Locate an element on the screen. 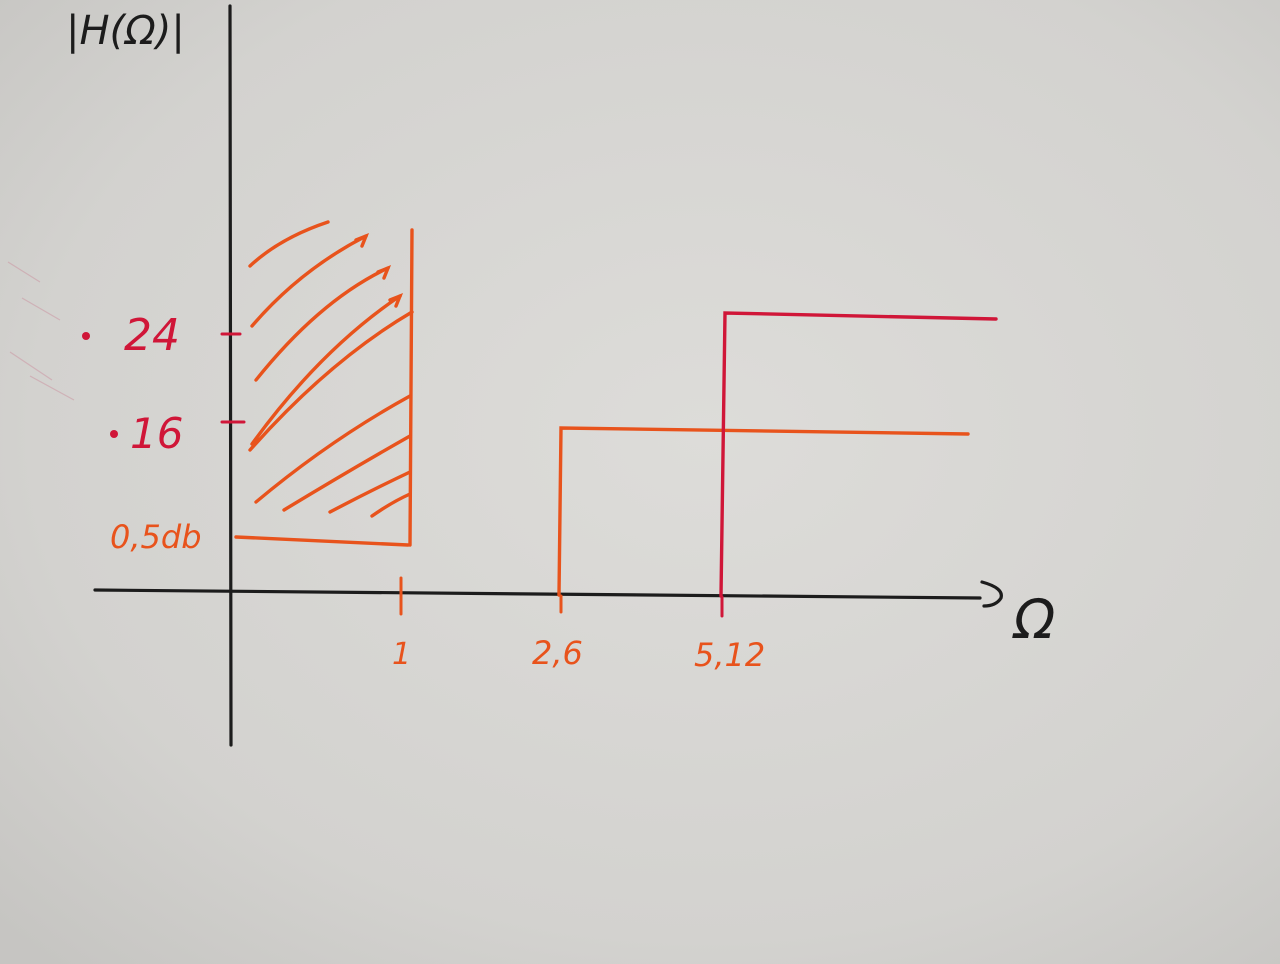  hatch-strokes is located at coordinates (331, 369).